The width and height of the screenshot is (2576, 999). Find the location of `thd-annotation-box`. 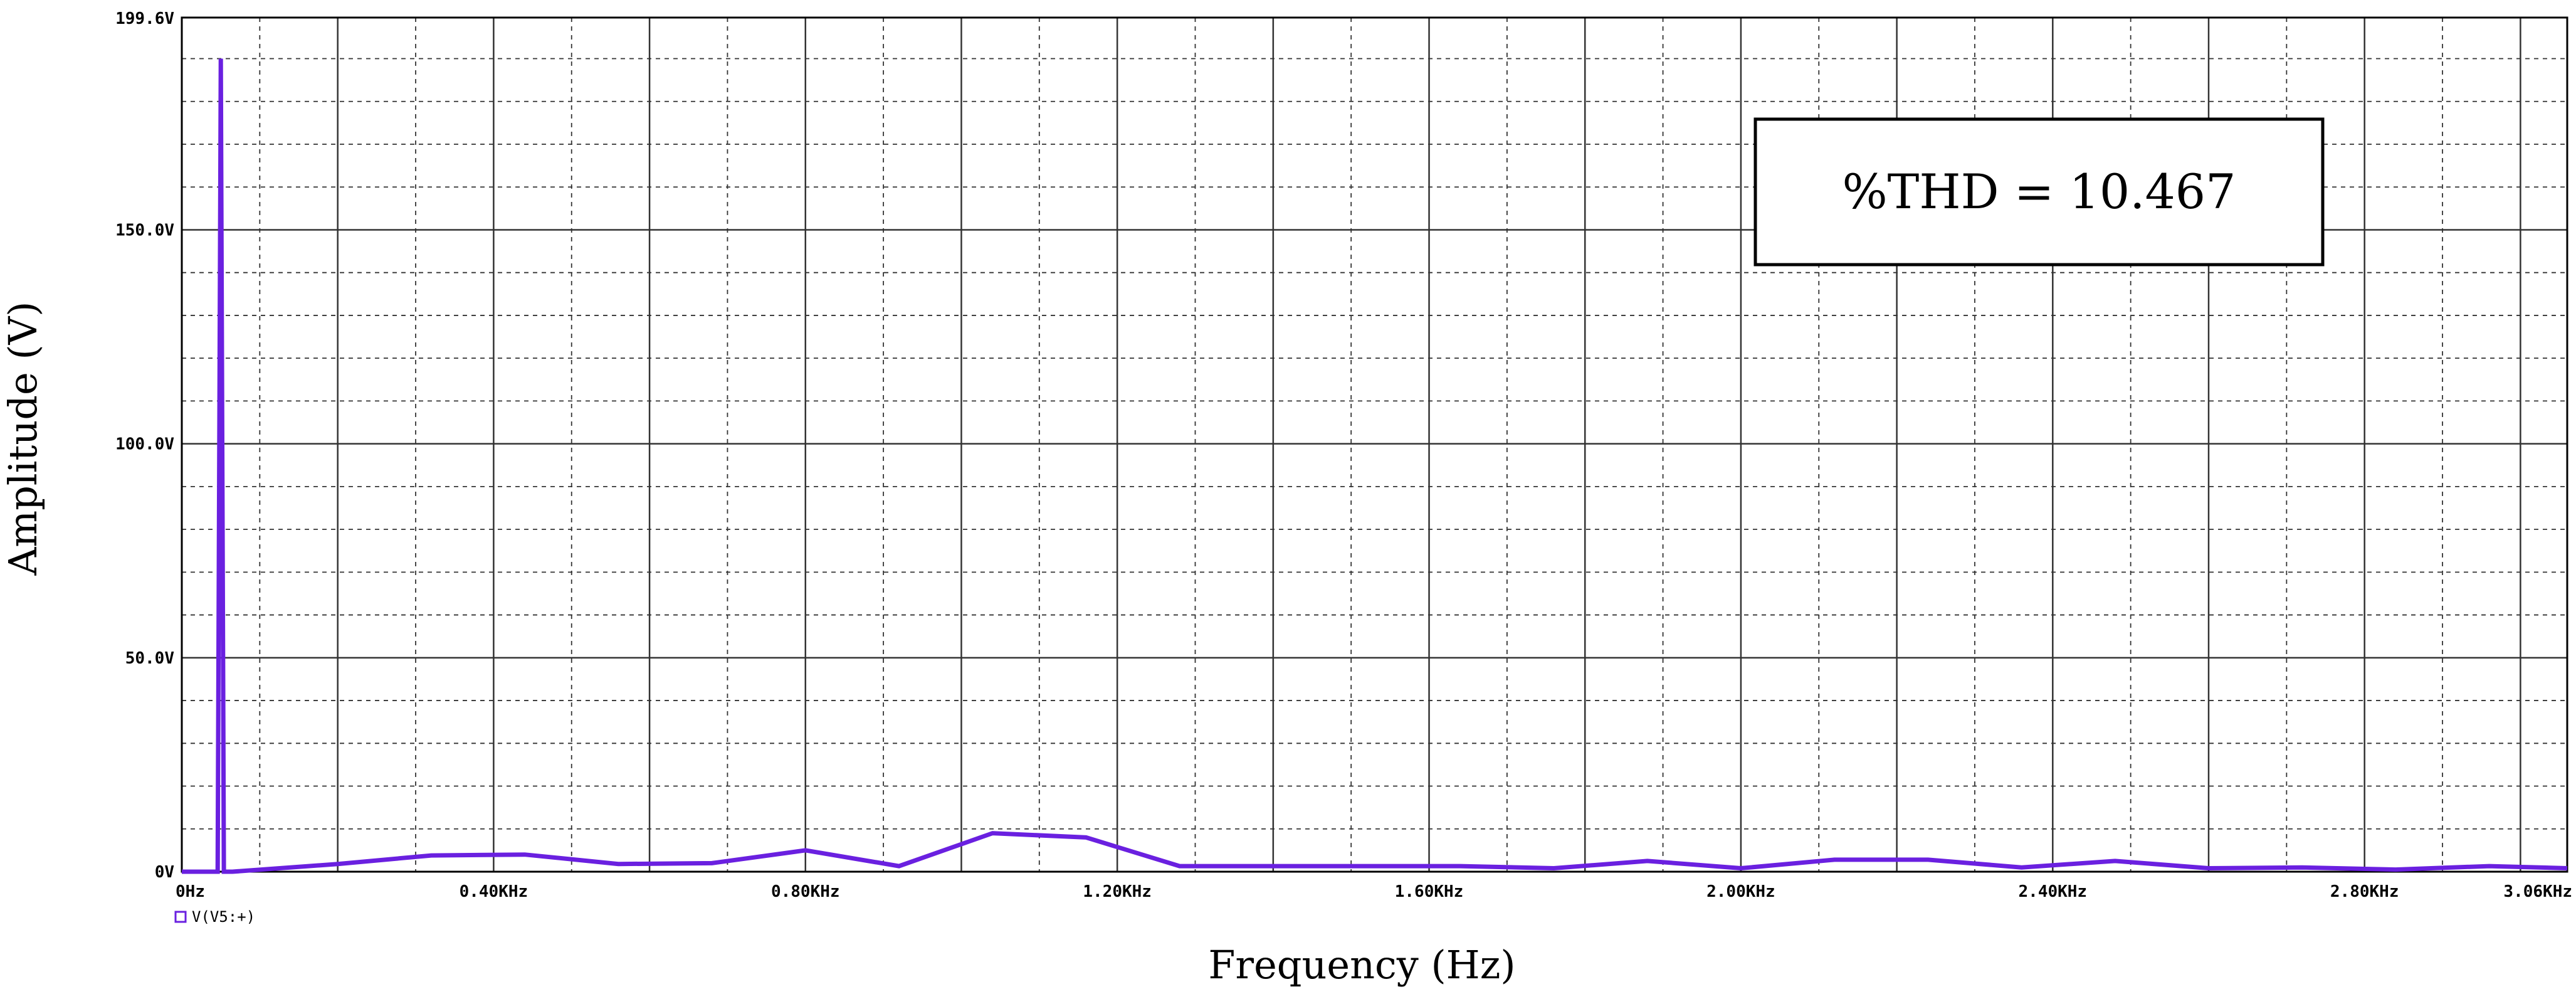

thd-annotation-box is located at coordinates (2039, 192).